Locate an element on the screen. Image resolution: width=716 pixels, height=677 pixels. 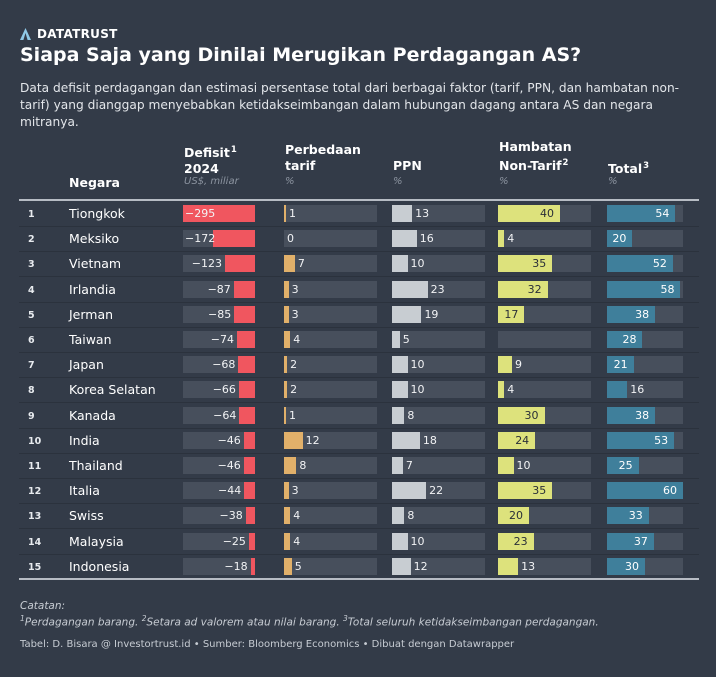
total-value: 33 is located at coordinates (635, 516).